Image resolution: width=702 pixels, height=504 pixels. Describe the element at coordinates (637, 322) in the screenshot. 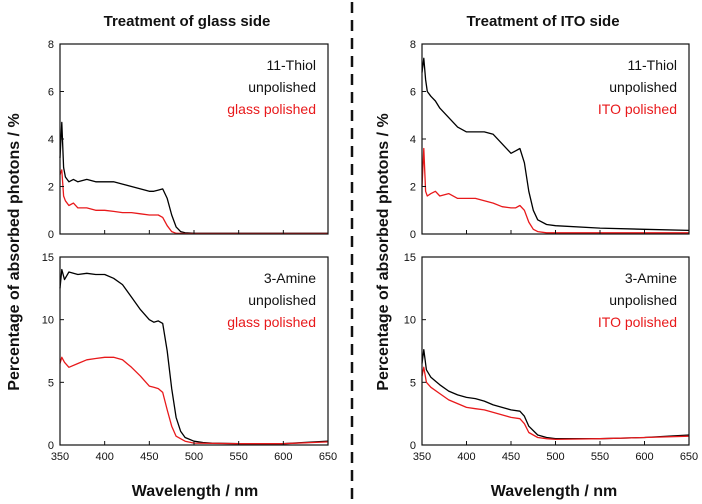

I see `legend-entry-ito-amine-2: ITO polished` at that location.